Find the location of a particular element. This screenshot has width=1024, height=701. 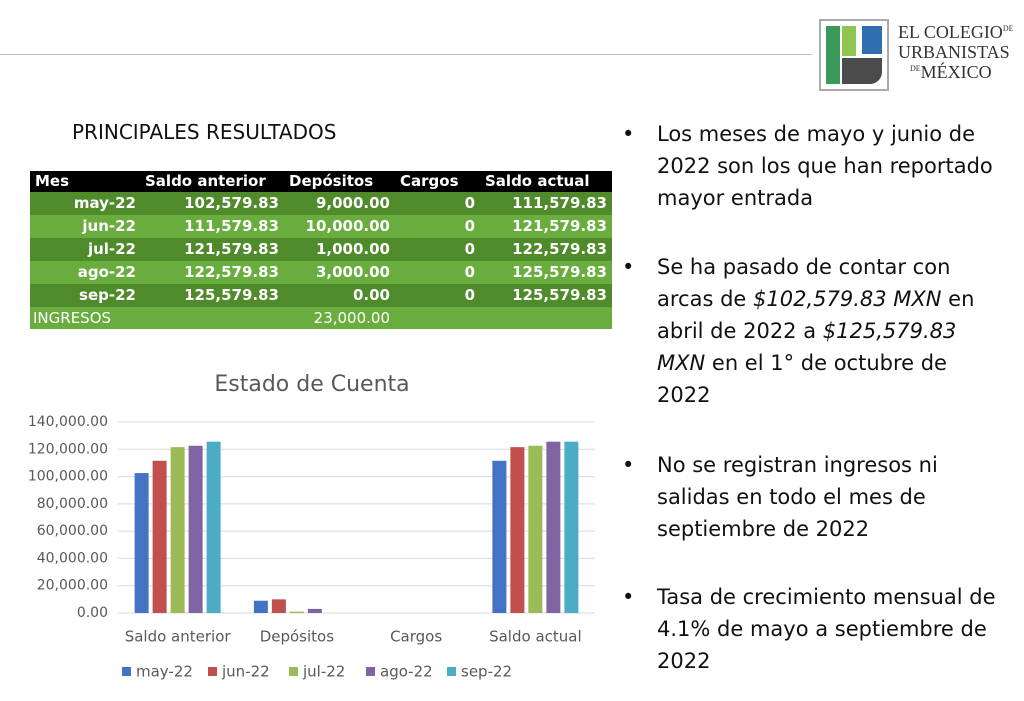

logo: EL COLEGIODE URBANISTAS DEMÉXICO is located at coordinates (916, 55).